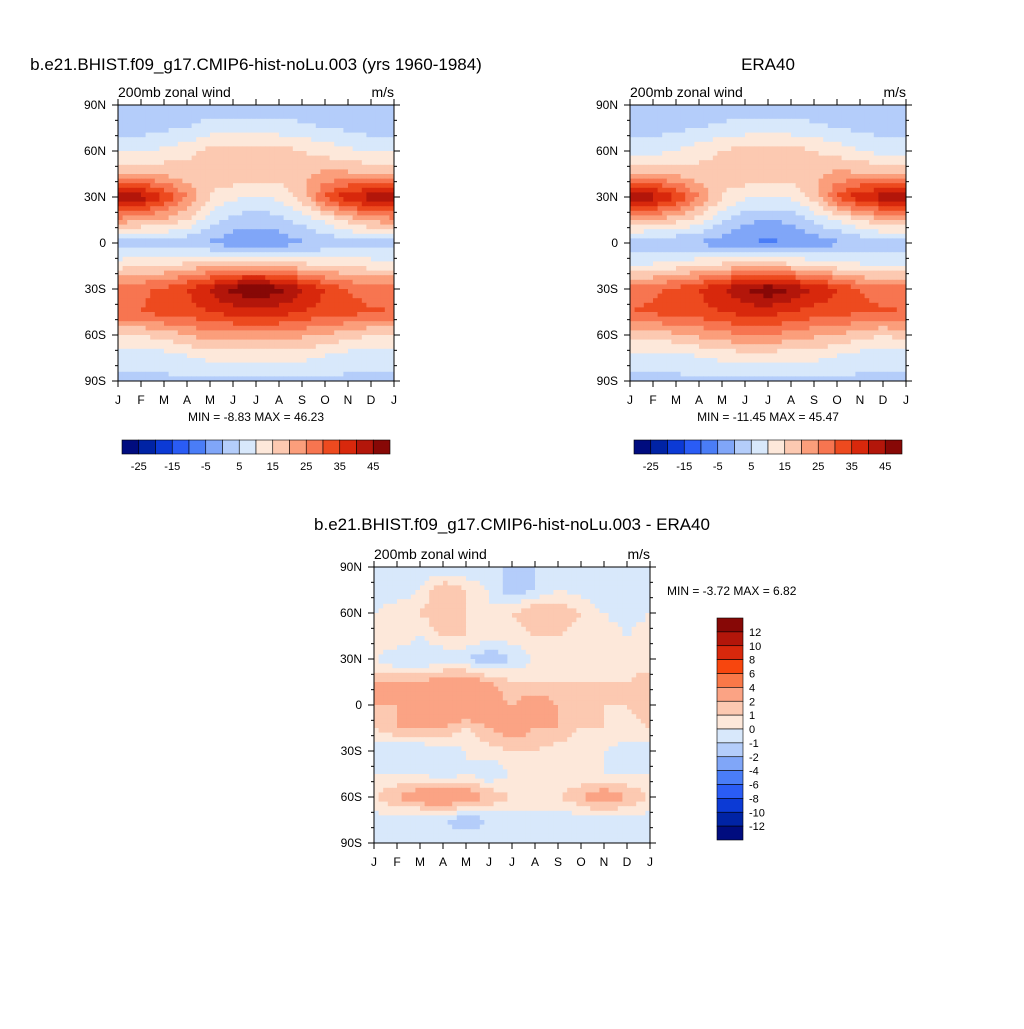 The width and height of the screenshot is (1024, 1029). Describe the element at coordinates (95, 197) in the screenshot. I see `y-tick-label: 30N` at that location.